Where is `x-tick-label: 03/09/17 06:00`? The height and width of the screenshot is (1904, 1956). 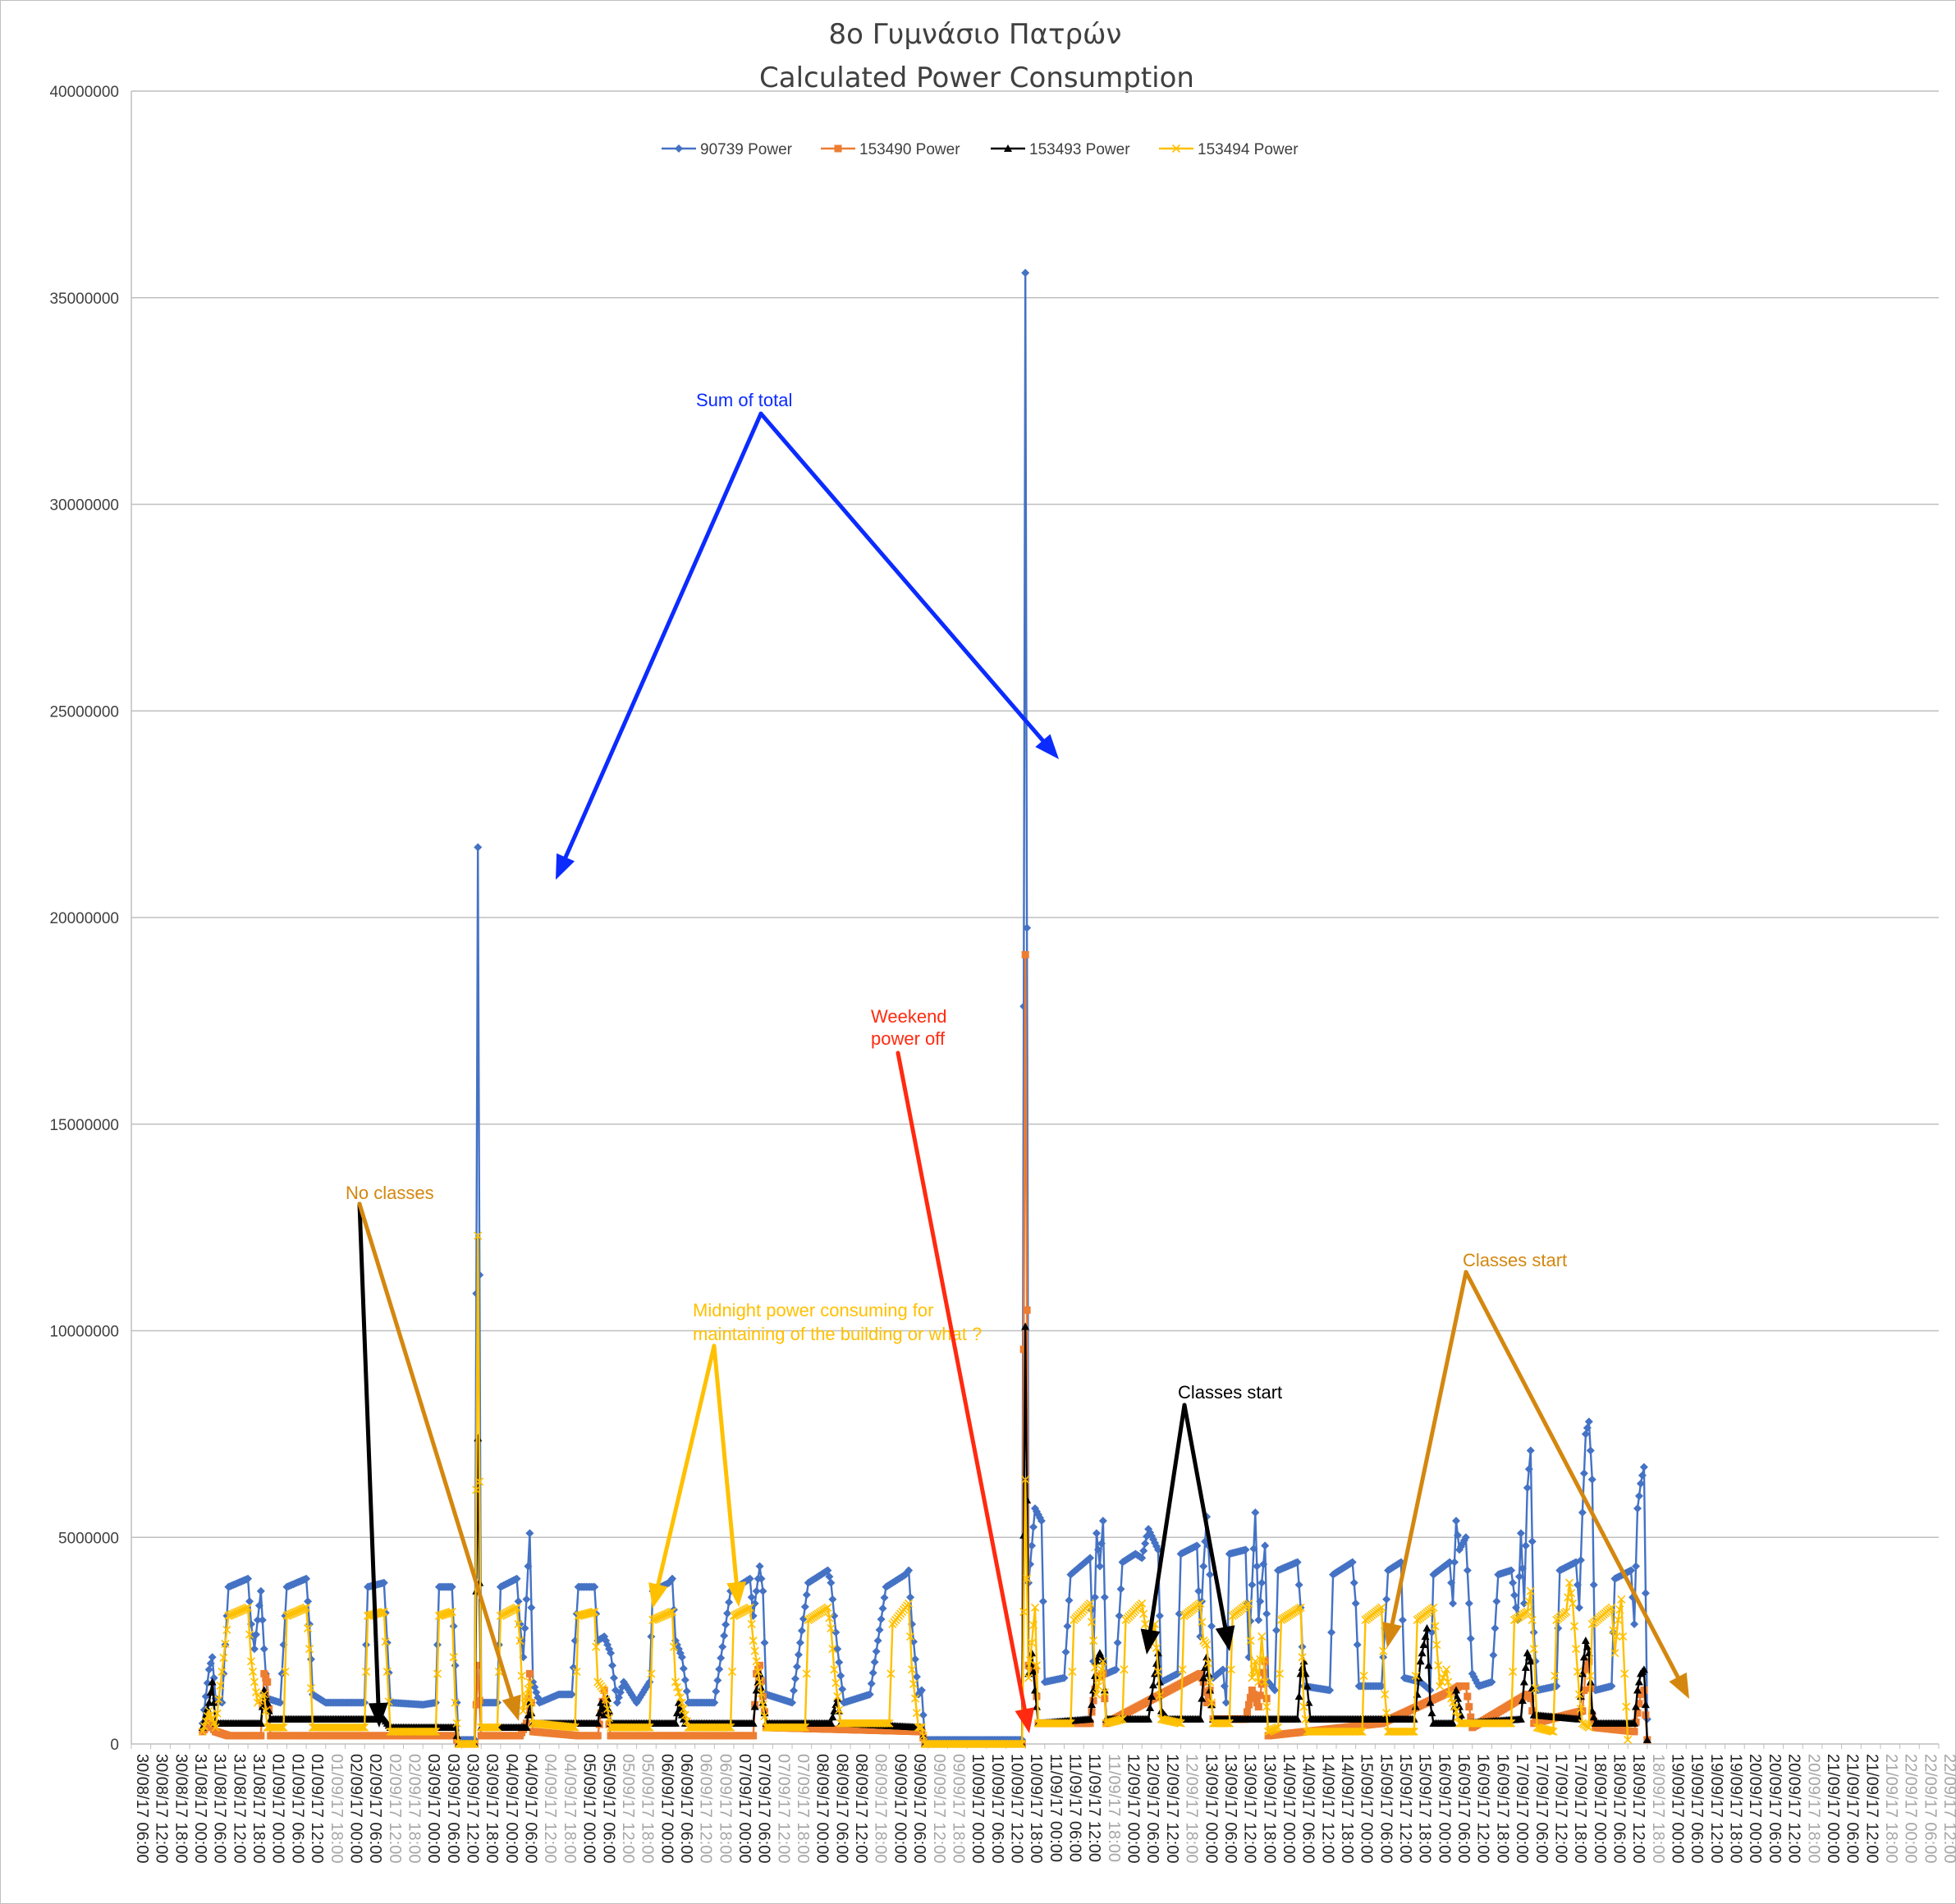 x-tick-label: 03/09/17 06:00 is located at coordinates (453, 1808).